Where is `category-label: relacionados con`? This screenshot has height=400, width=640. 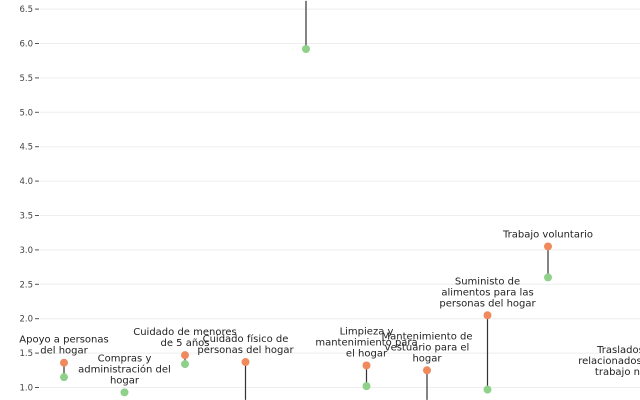
category-label: relacionados con is located at coordinates (609, 361).